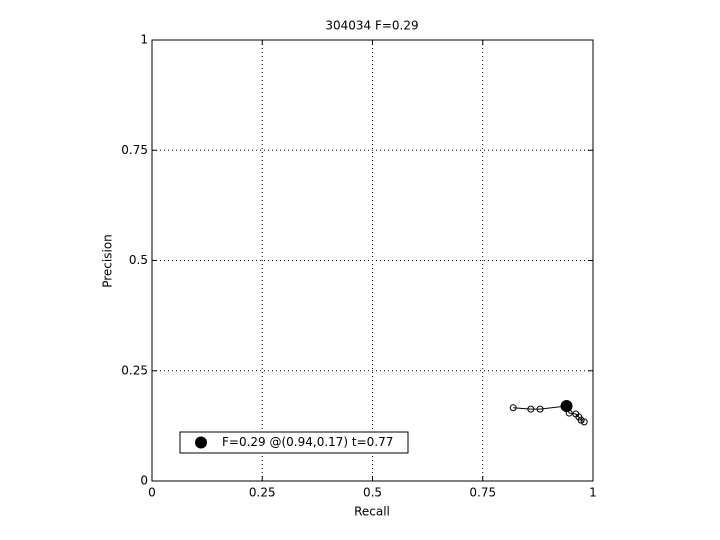  What do you see at coordinates (138, 260) in the screenshot?
I see `y-tick-label: 0.5` at bounding box center [138, 260].